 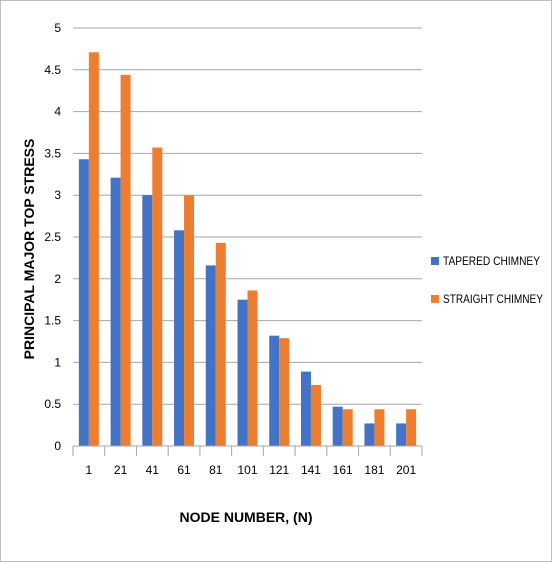 What do you see at coordinates (311, 470) in the screenshot?
I see `x-tick-label: 141` at bounding box center [311, 470].